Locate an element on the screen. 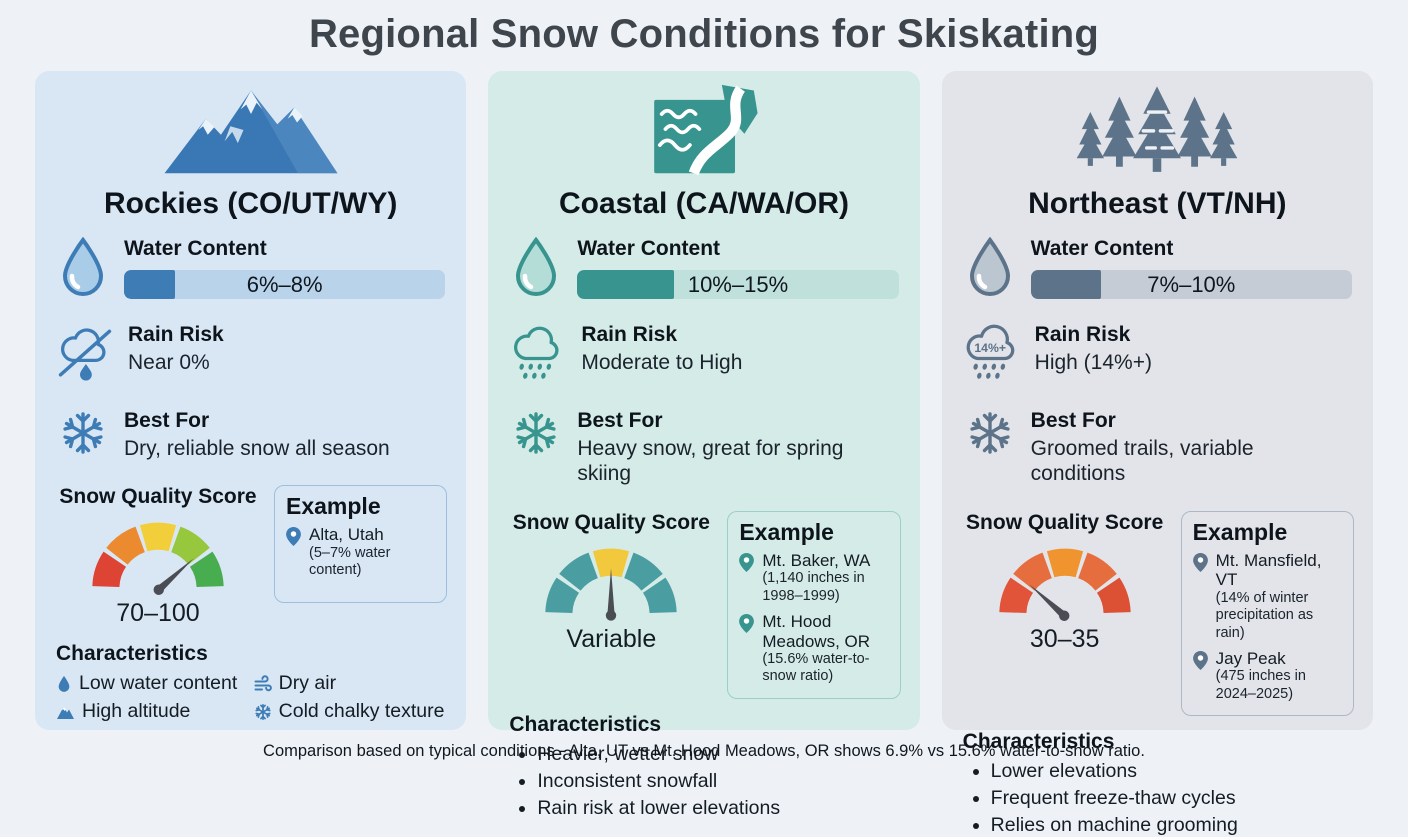 Image resolution: width=1408 pixels, height=837 pixels. example-detail: (14% of winter precipitation as rain) is located at coordinates (1264, 615).